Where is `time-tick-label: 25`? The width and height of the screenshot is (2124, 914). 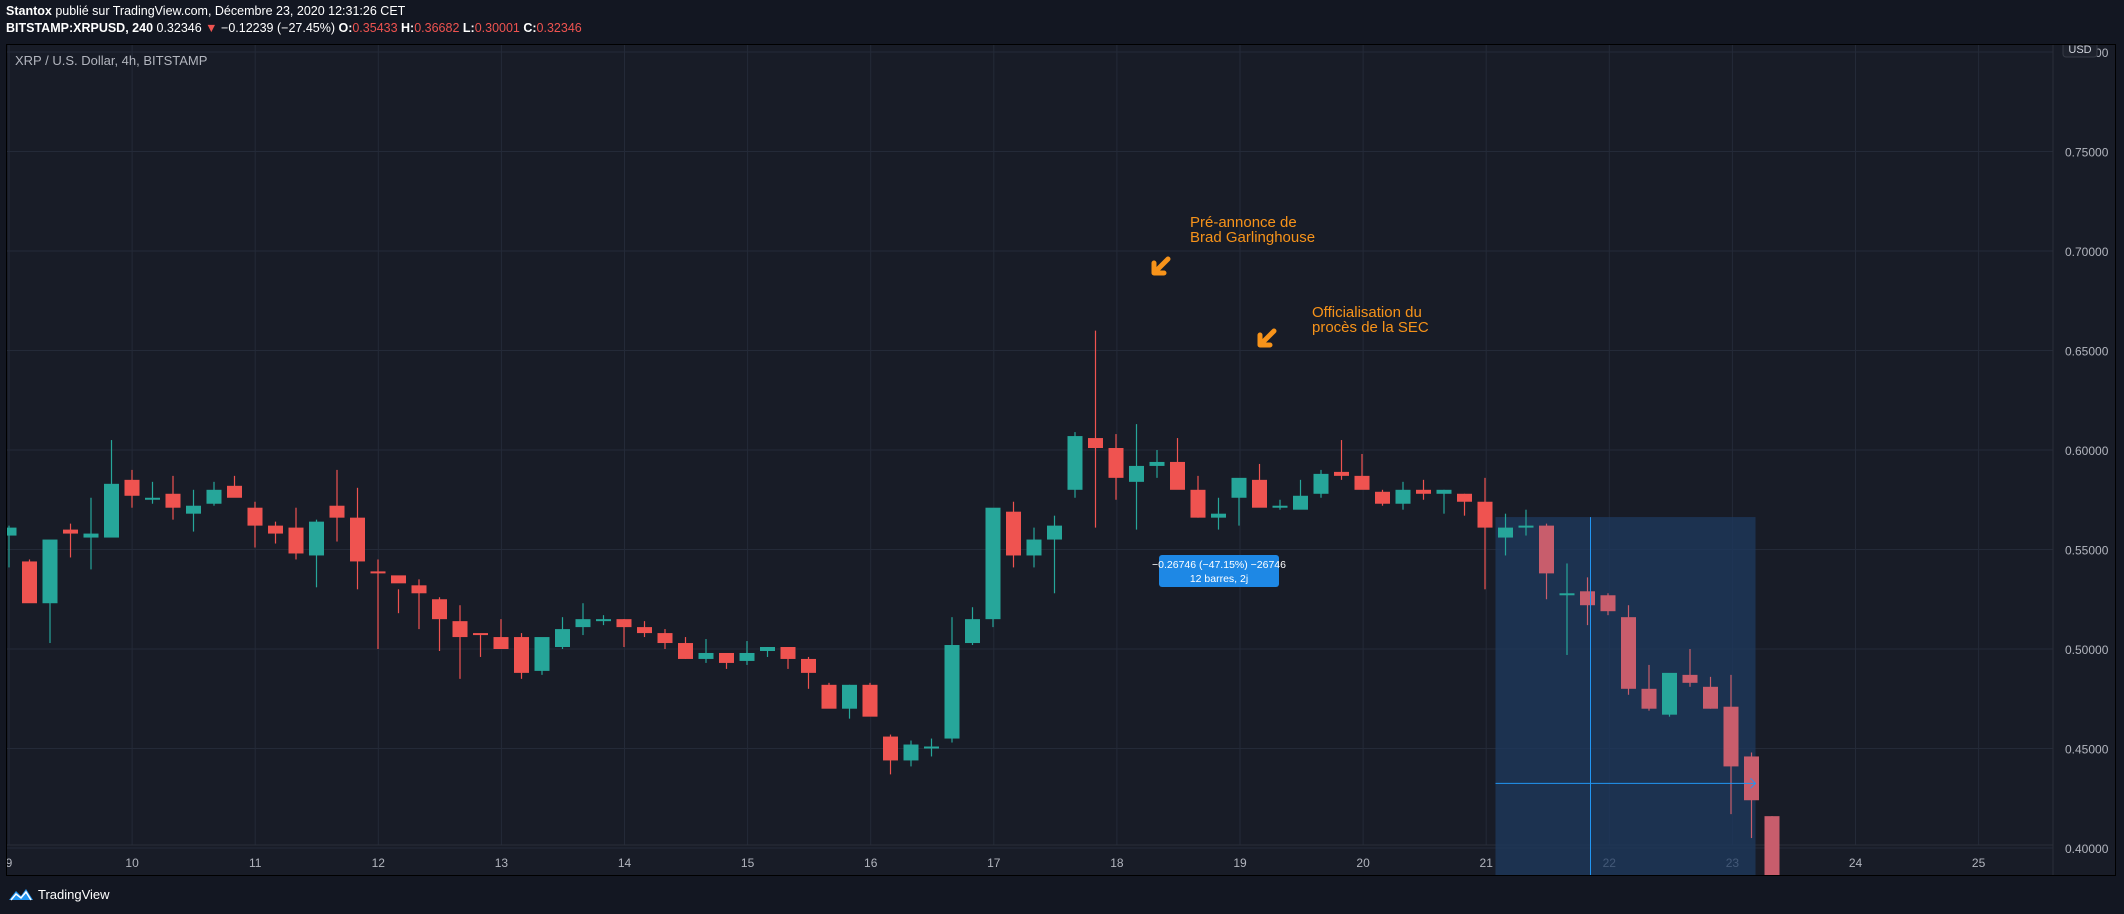 time-tick-label: 25 is located at coordinates (1979, 863).